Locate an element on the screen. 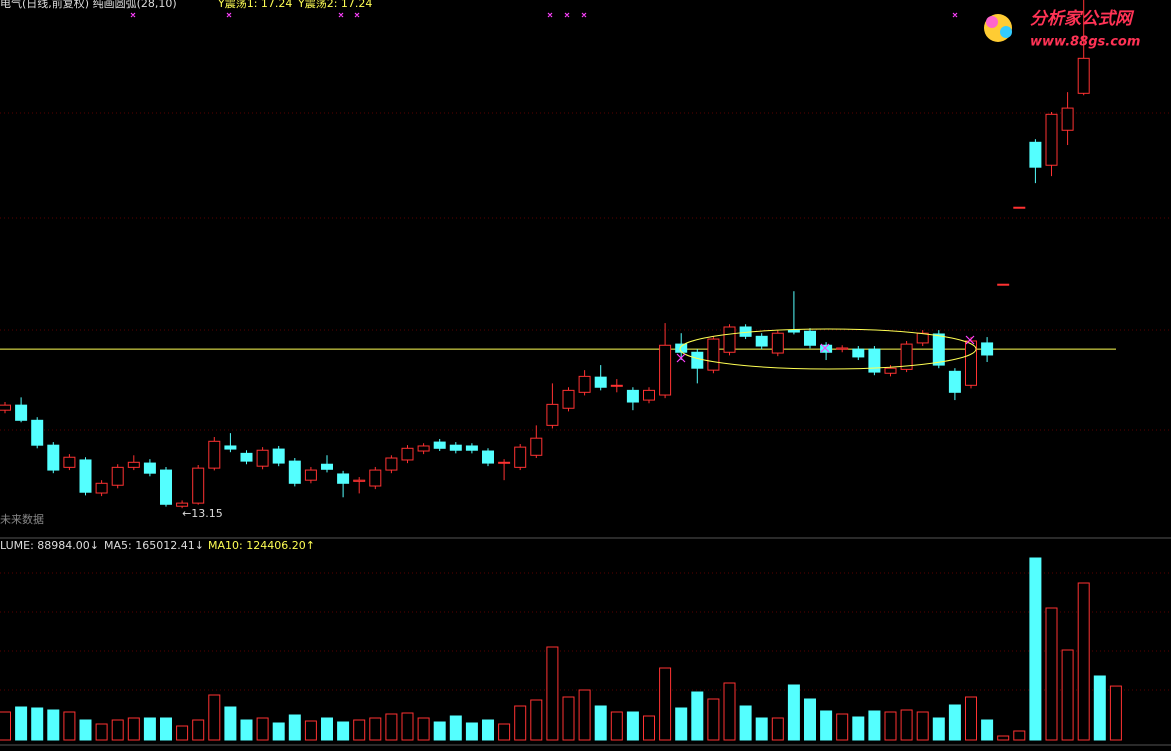 The image size is (1171, 751). star-marks is located at coordinates (825, 349).